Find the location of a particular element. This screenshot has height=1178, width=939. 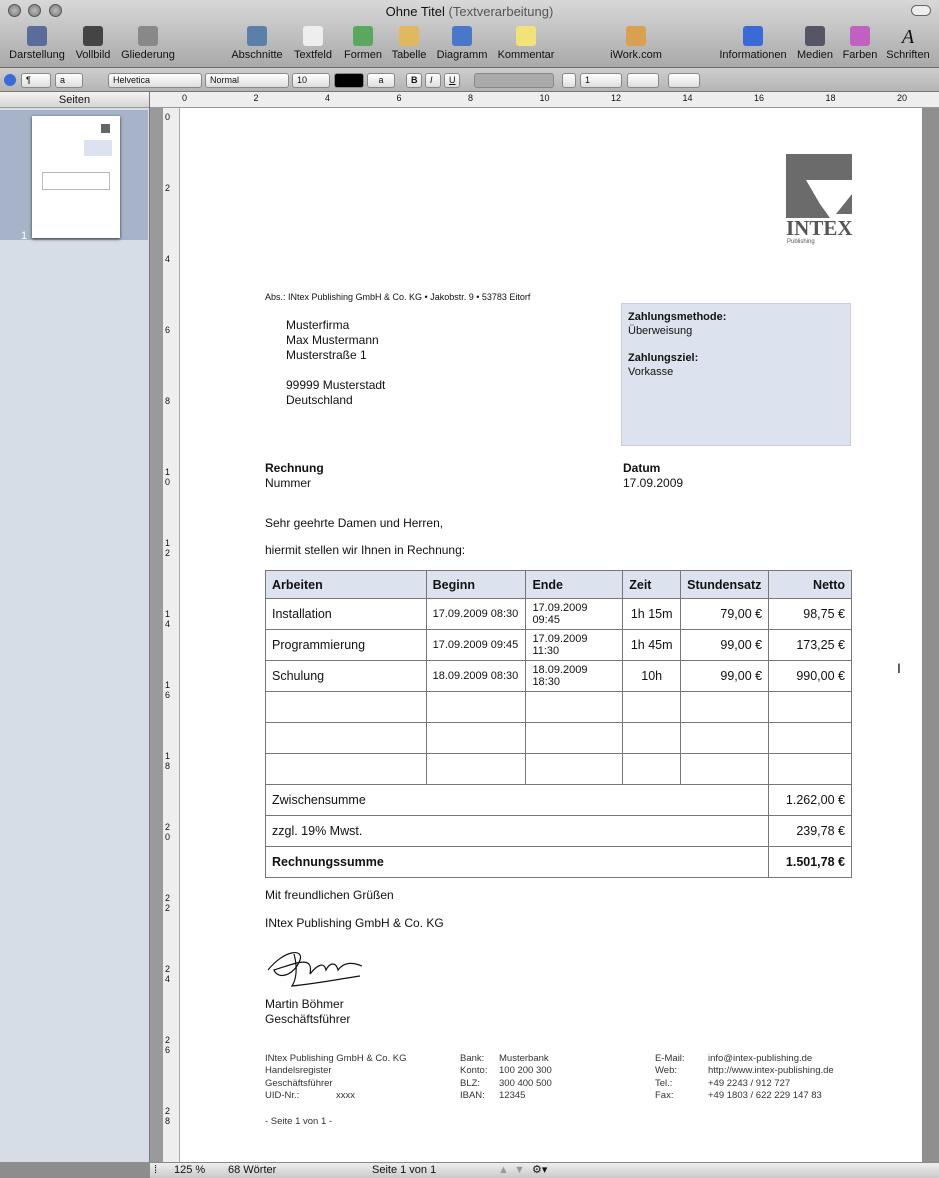

footer-line: 300 400 500 is located at coordinates (525, 1083).